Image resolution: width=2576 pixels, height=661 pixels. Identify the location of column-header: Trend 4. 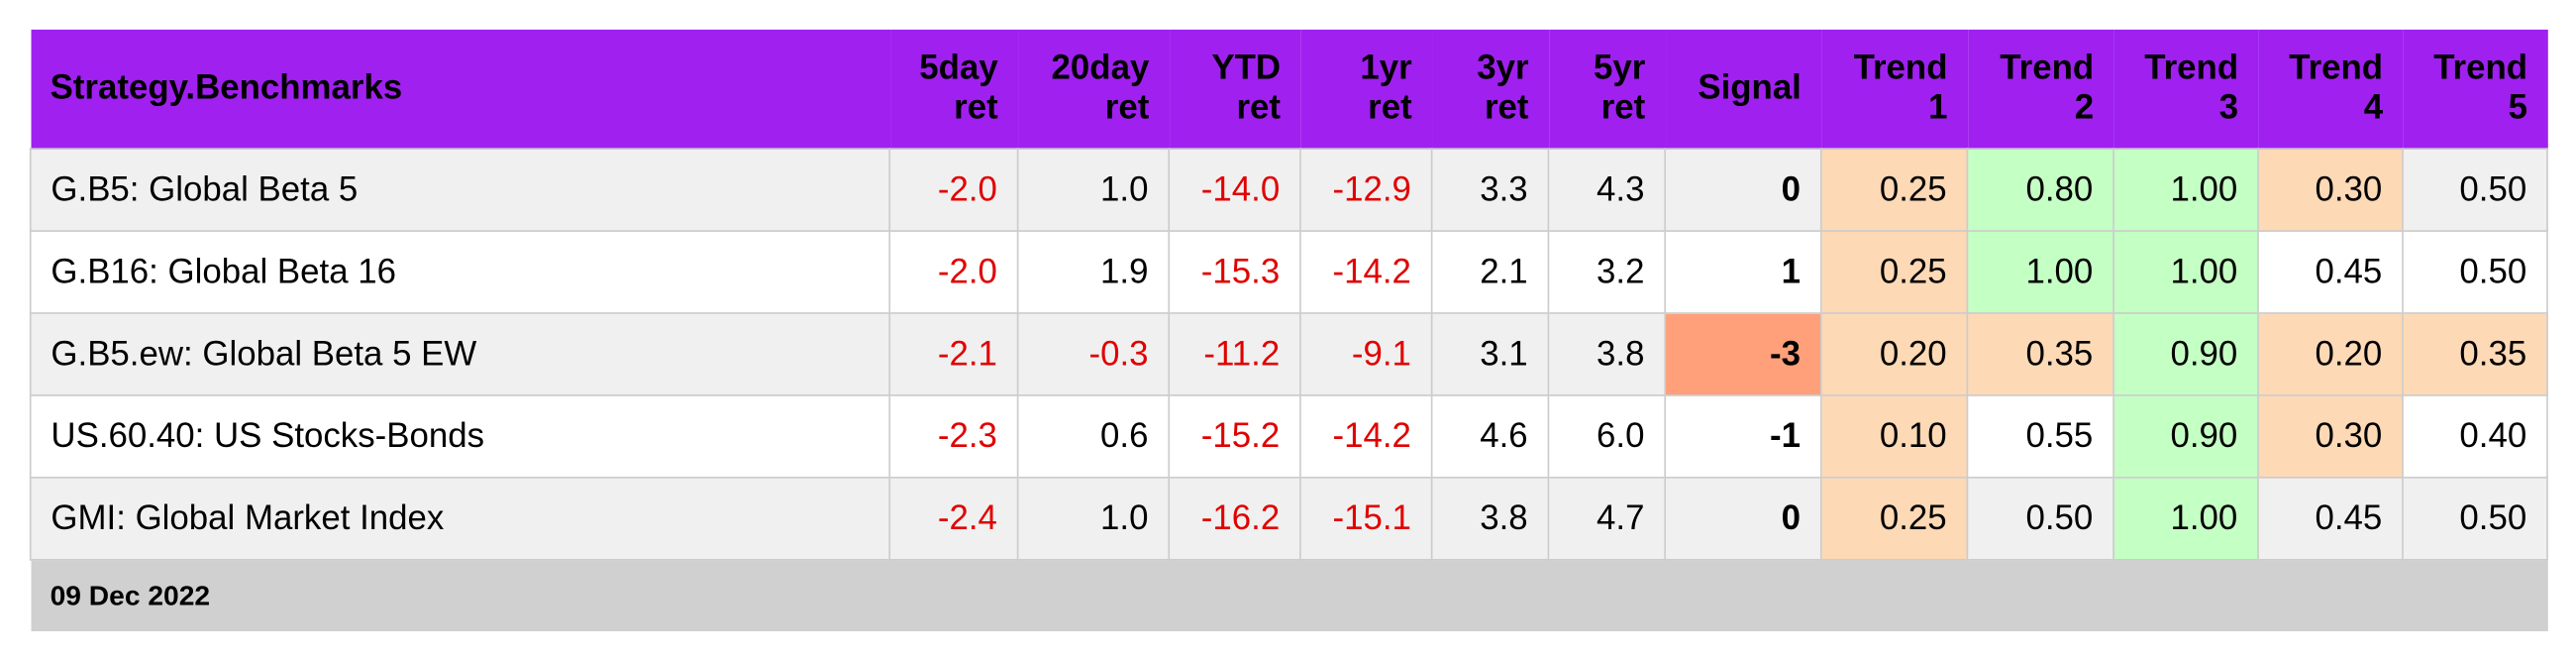
(2330, 89).